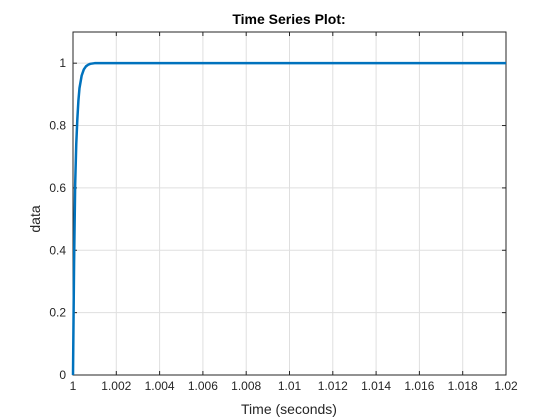  What do you see at coordinates (57, 219) in the screenshot?
I see `y-tick-labels: 0 0.2 0.4 0.6 0.8 1` at bounding box center [57, 219].